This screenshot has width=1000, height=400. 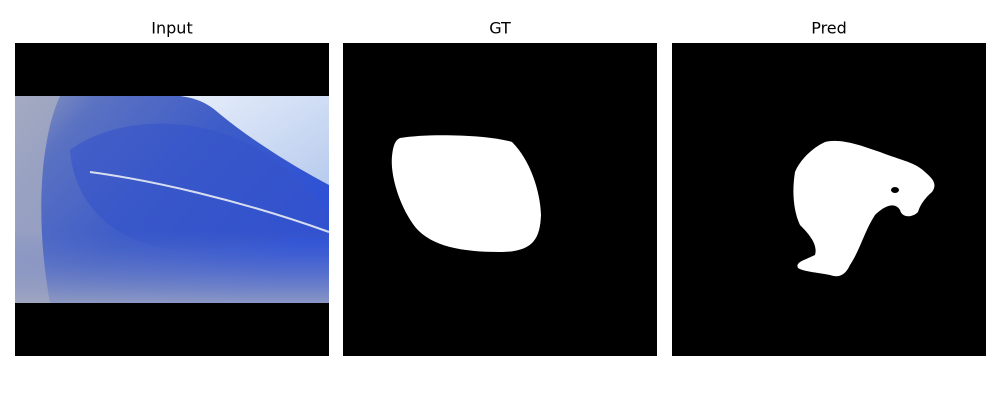 What do you see at coordinates (829, 28) in the screenshot?
I see `panel-title: Pred` at bounding box center [829, 28].